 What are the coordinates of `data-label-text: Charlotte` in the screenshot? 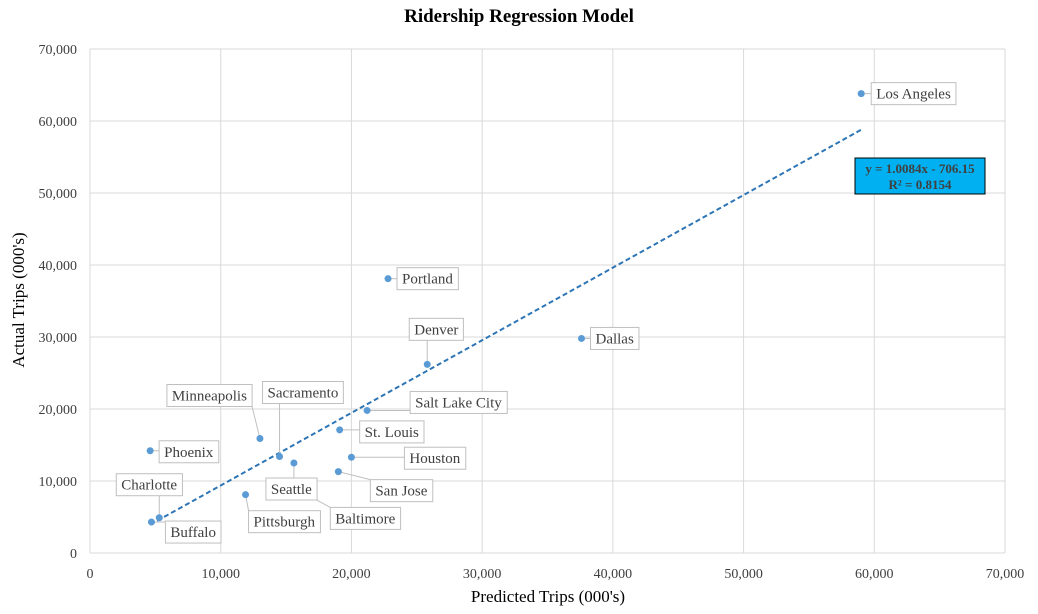 It's located at (149, 486).